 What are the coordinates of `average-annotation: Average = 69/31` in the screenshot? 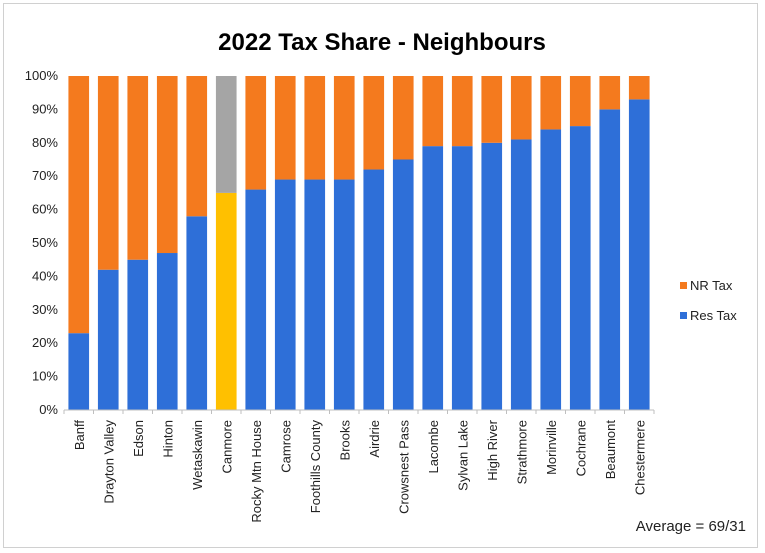 It's located at (691, 526).